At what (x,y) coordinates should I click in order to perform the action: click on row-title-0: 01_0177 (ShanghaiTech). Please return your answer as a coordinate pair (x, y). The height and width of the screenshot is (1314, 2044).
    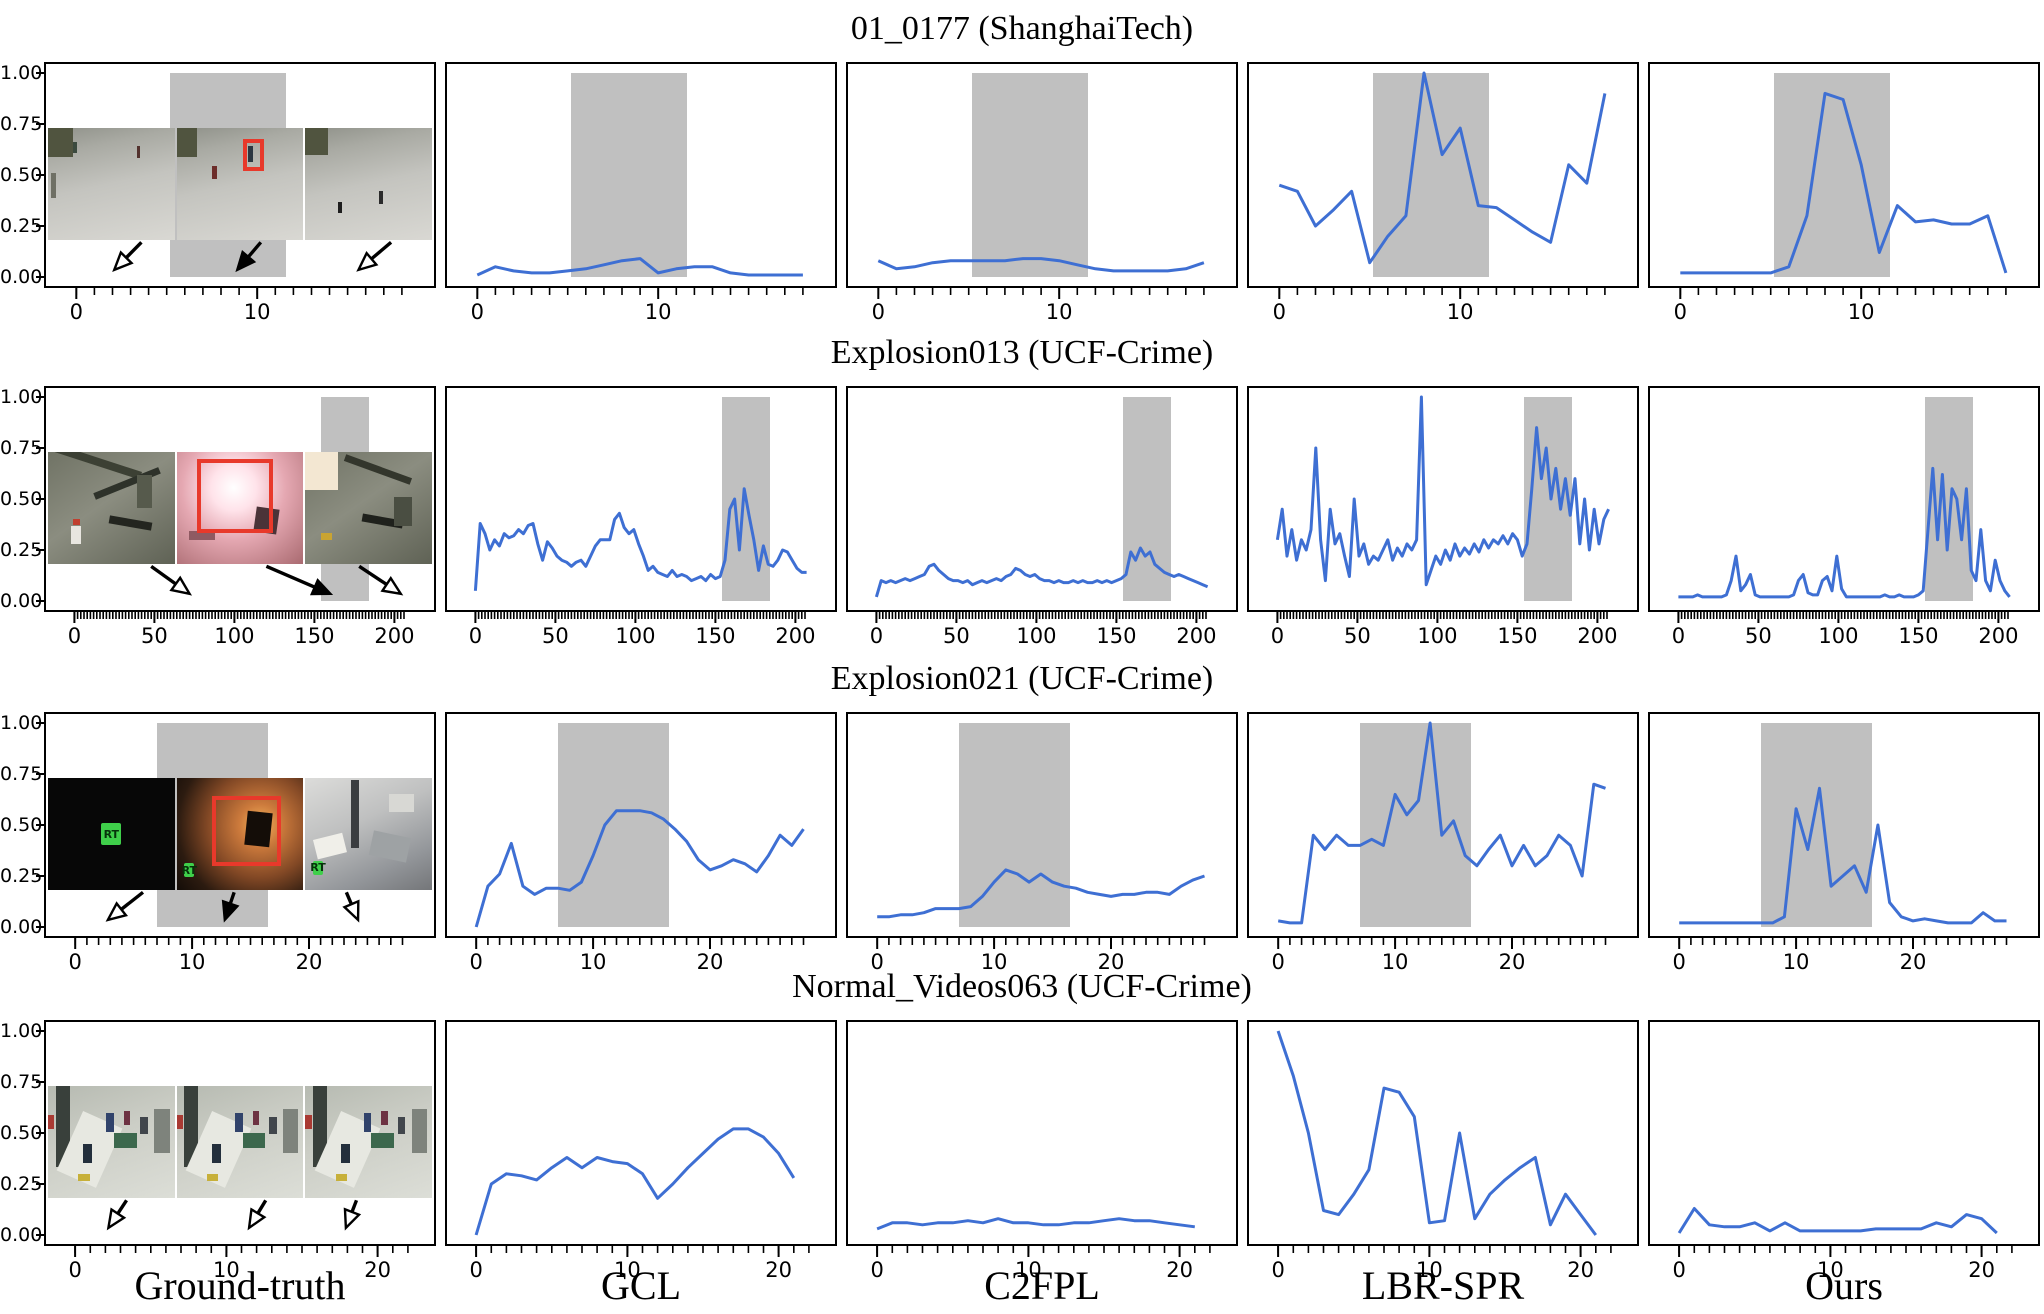
    Looking at the image, I should click on (1022, 28).